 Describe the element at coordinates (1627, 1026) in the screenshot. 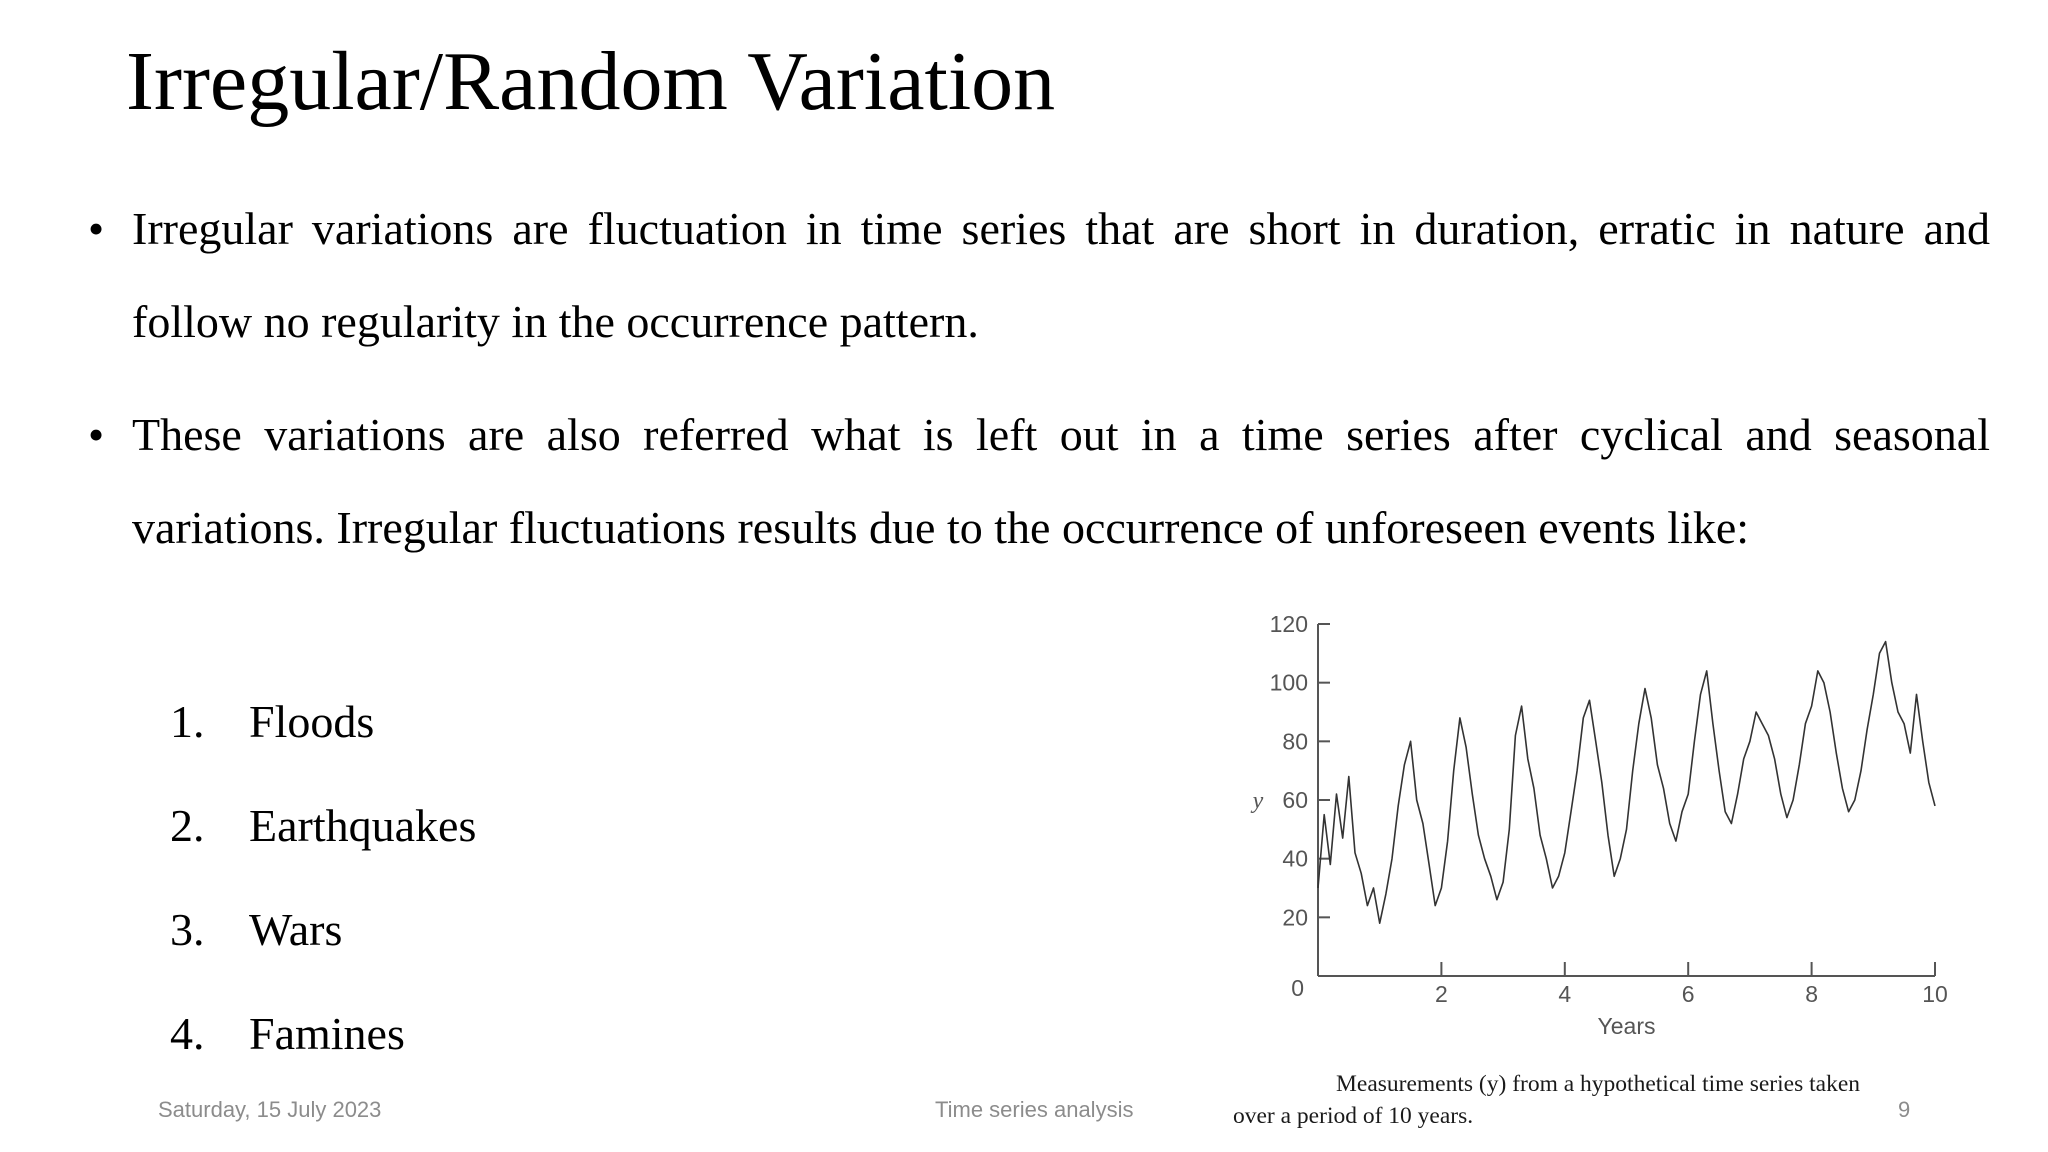

I see `x-axis-label: Years` at that location.